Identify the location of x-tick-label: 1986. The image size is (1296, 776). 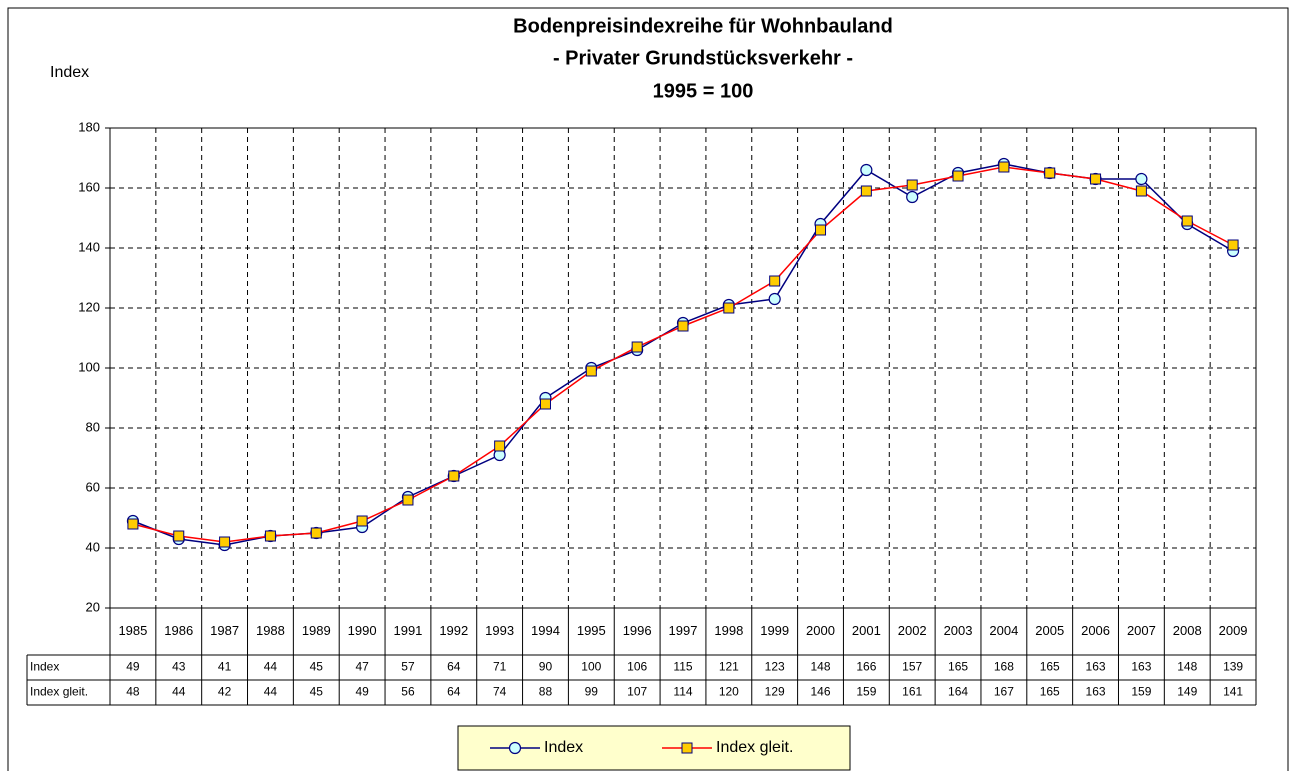
(178, 630).